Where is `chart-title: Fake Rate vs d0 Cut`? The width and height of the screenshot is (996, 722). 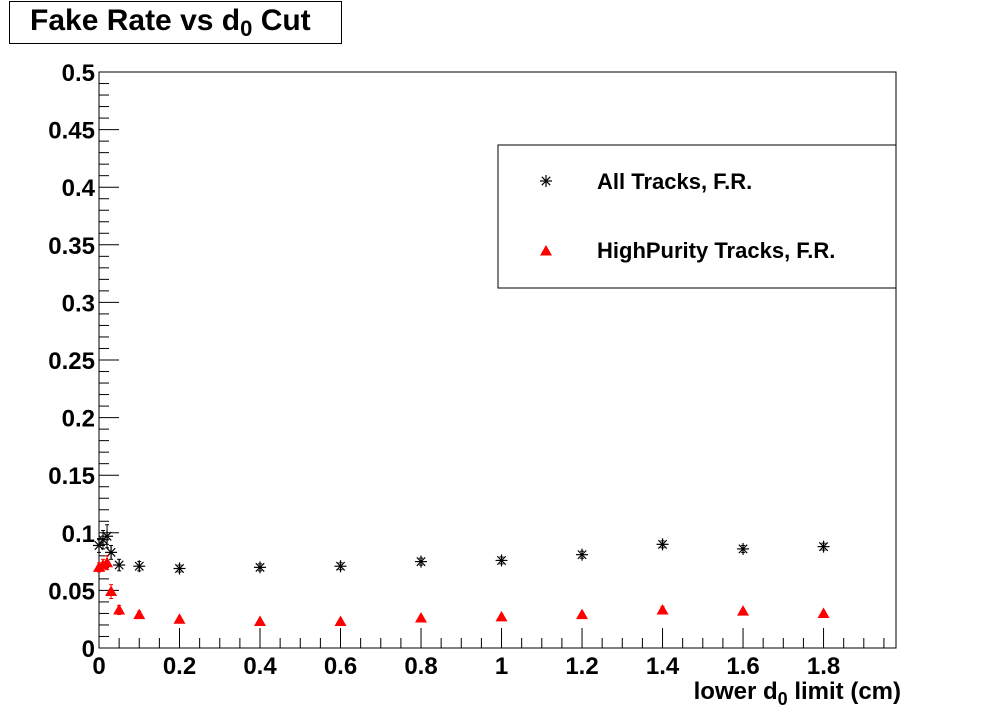 chart-title: Fake Rate vs d0 Cut is located at coordinates (170, 22).